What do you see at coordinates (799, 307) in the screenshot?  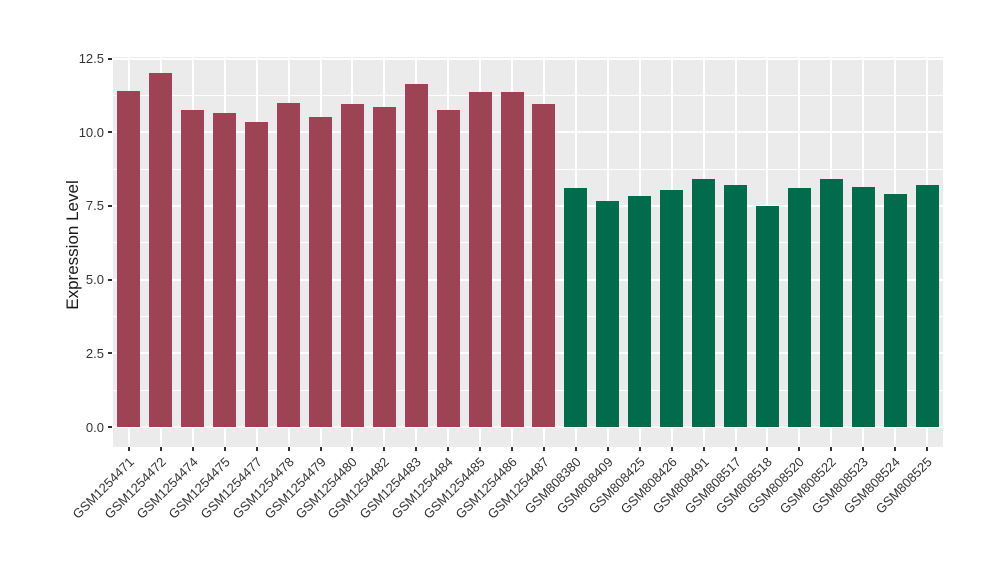 I see `bar-GSM808520` at bounding box center [799, 307].